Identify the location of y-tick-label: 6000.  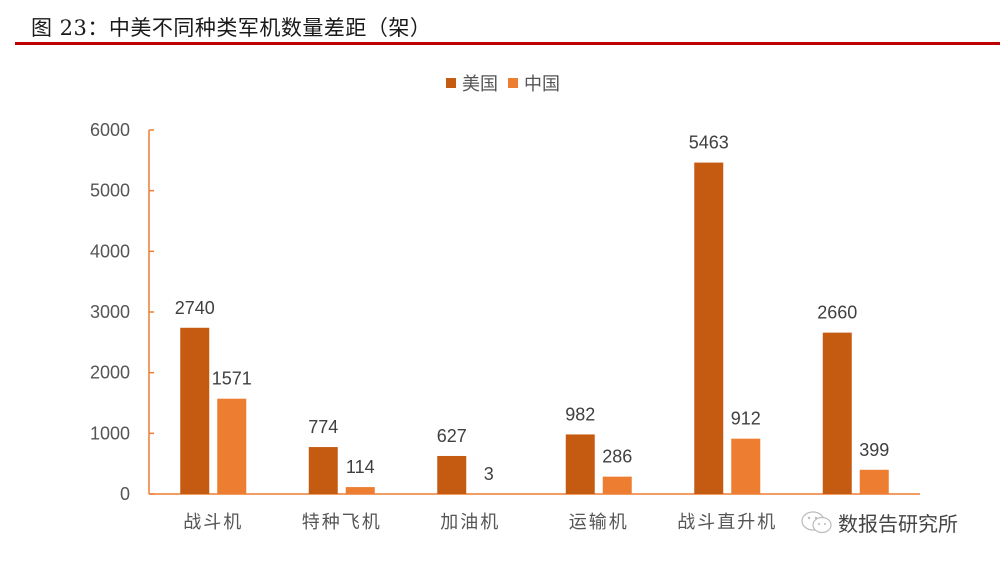
(110, 130).